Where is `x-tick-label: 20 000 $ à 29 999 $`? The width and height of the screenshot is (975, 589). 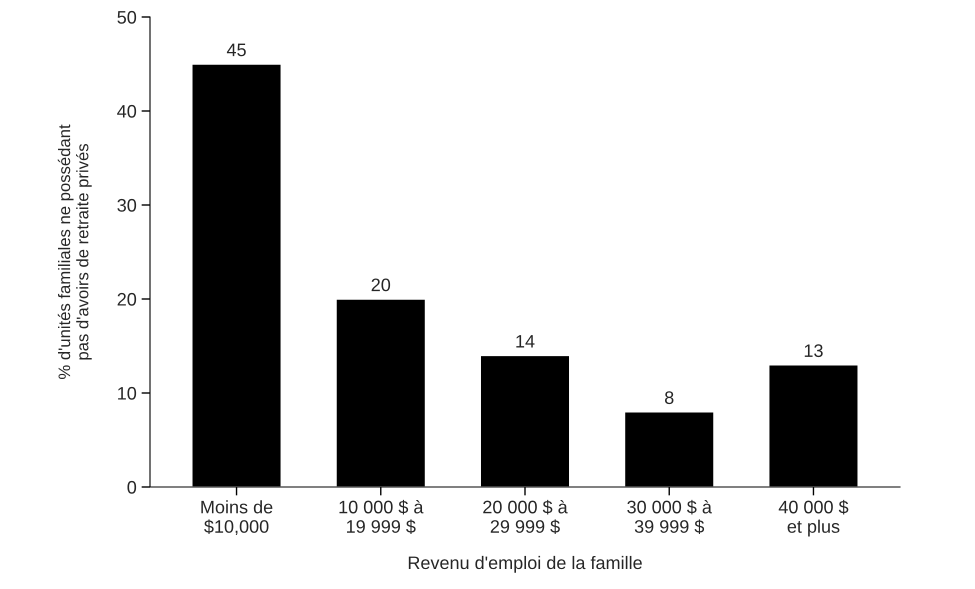 x-tick-label: 20 000 $ à 29 999 $ is located at coordinates (525, 517).